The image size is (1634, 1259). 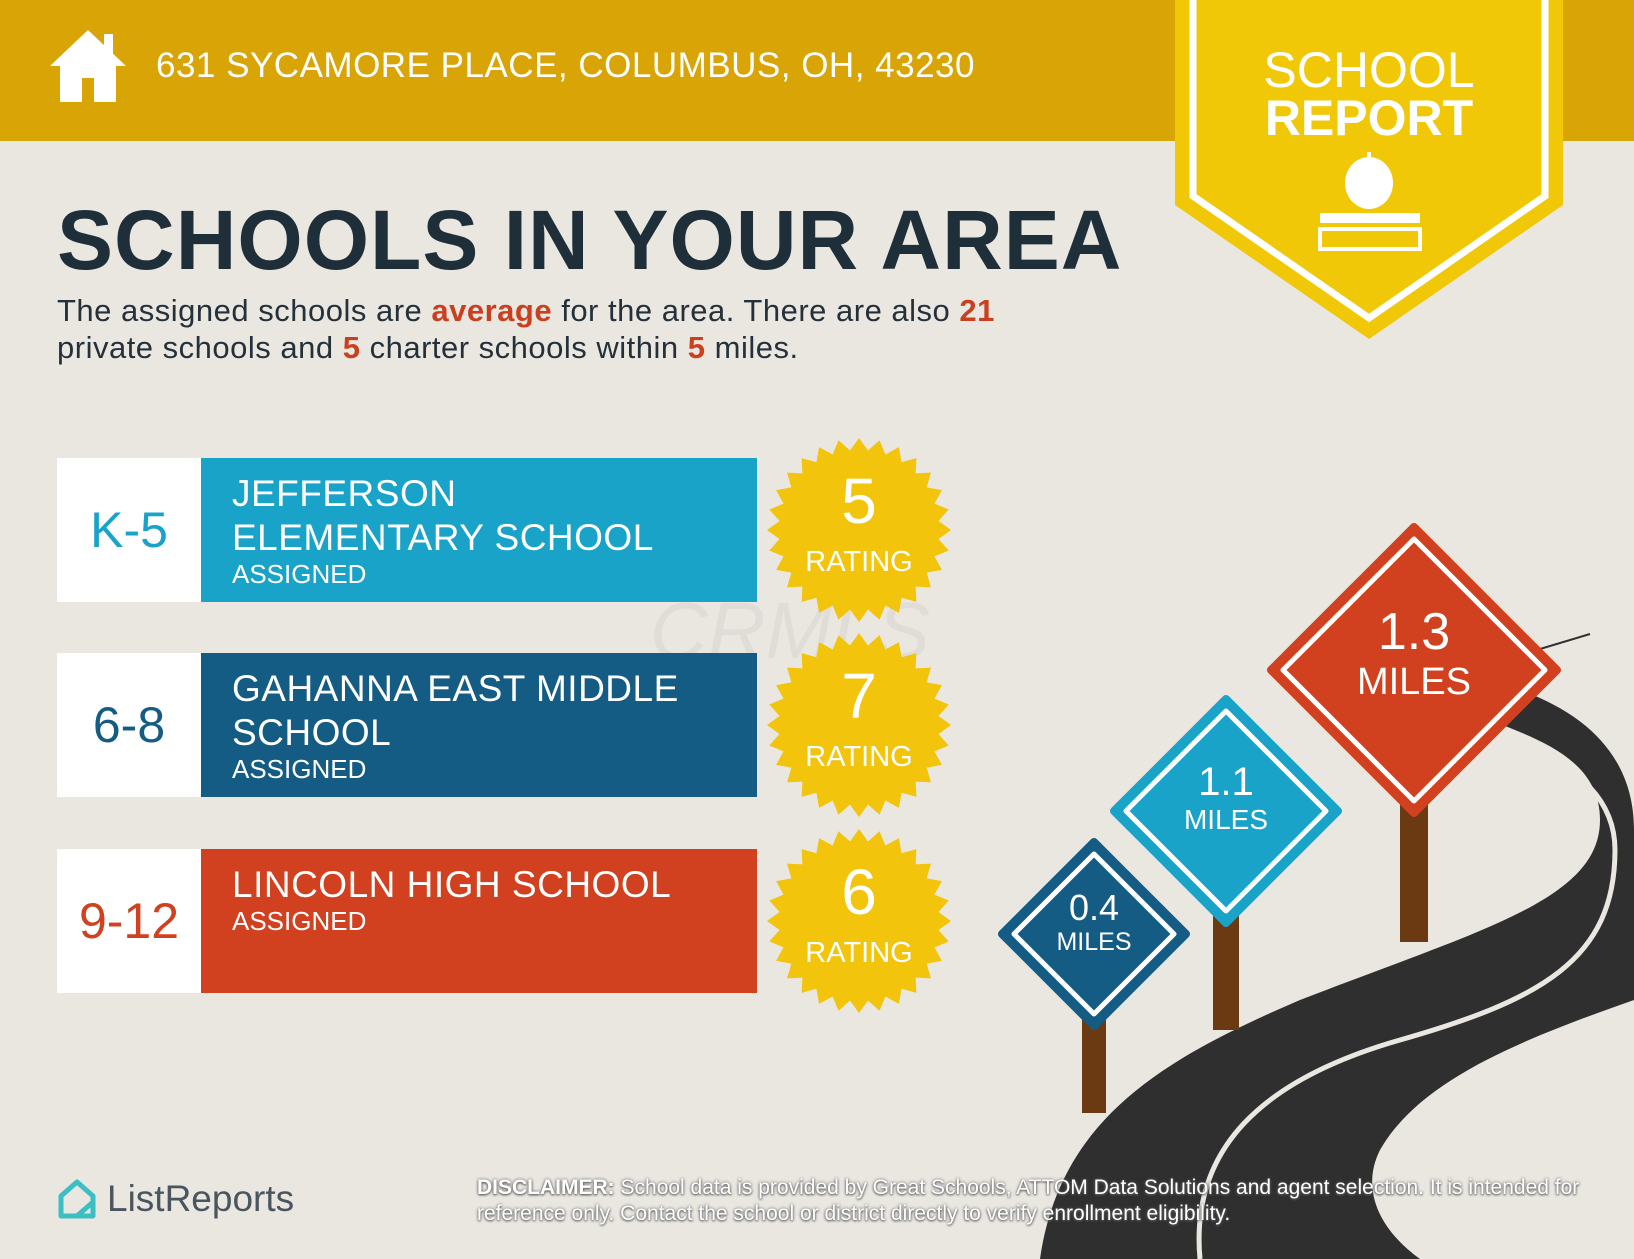 I want to click on apple-on-book-icon, so click(x=1370, y=201).